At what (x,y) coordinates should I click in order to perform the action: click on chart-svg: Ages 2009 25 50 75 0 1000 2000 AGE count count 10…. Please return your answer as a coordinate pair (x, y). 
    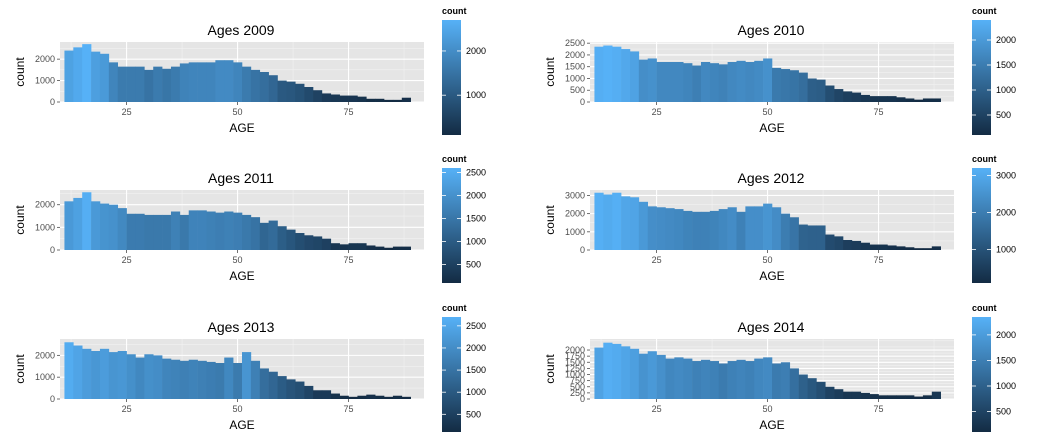
    Looking at the image, I should click on (249, 70).